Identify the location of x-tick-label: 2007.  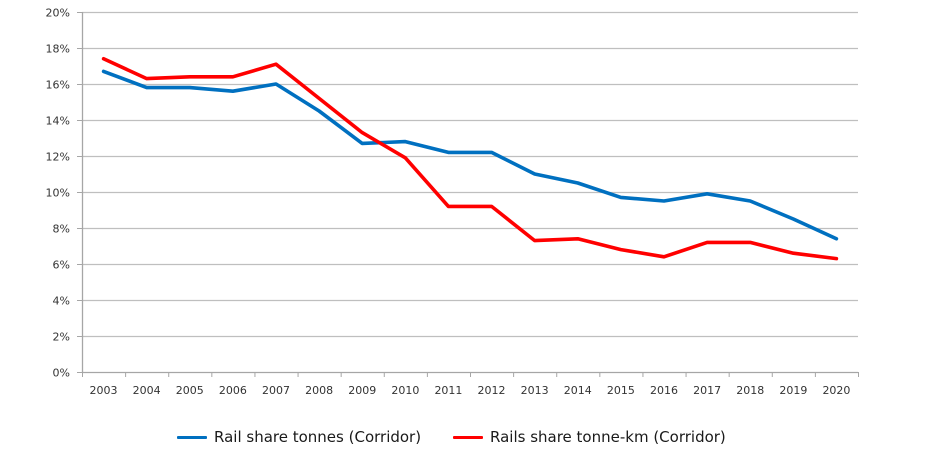
(276, 390).